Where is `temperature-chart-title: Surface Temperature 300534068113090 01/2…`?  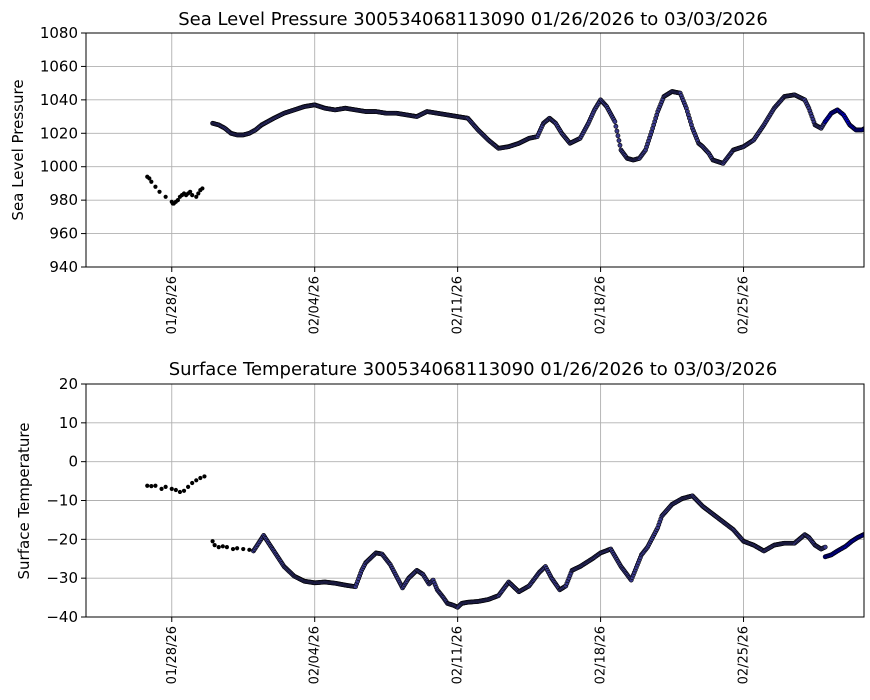 temperature-chart-title: Surface Temperature 300534068113090 01/2… is located at coordinates (473, 369).